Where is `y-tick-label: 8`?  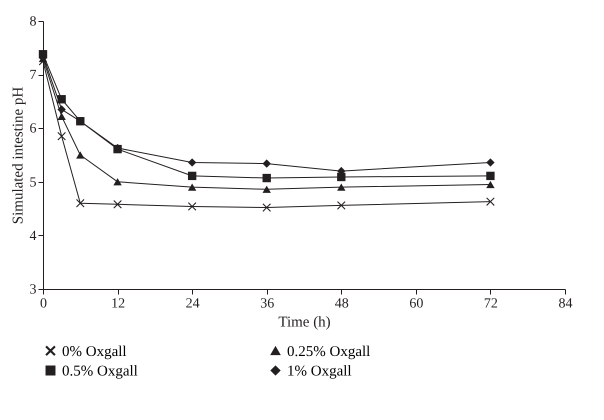
y-tick-label: 8 is located at coordinates (33, 22).